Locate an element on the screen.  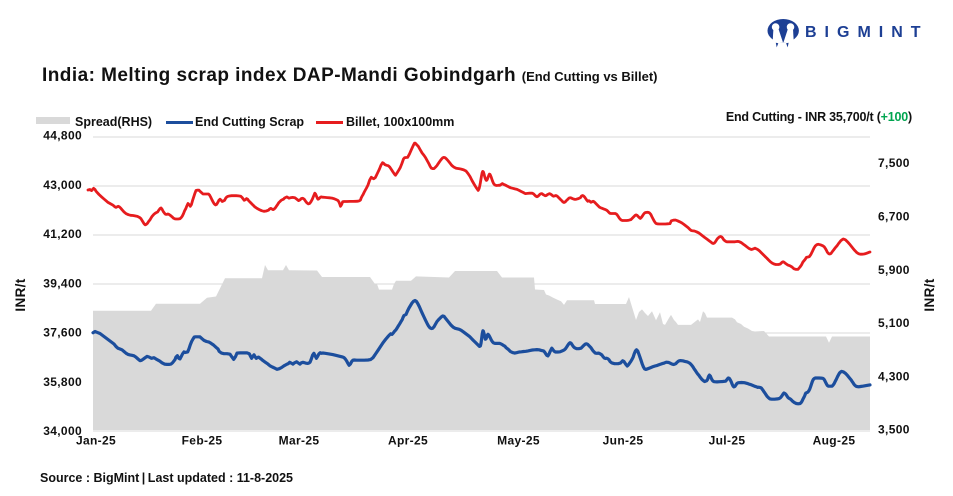
svg-text: 43,000 is located at coordinates (62, 185).